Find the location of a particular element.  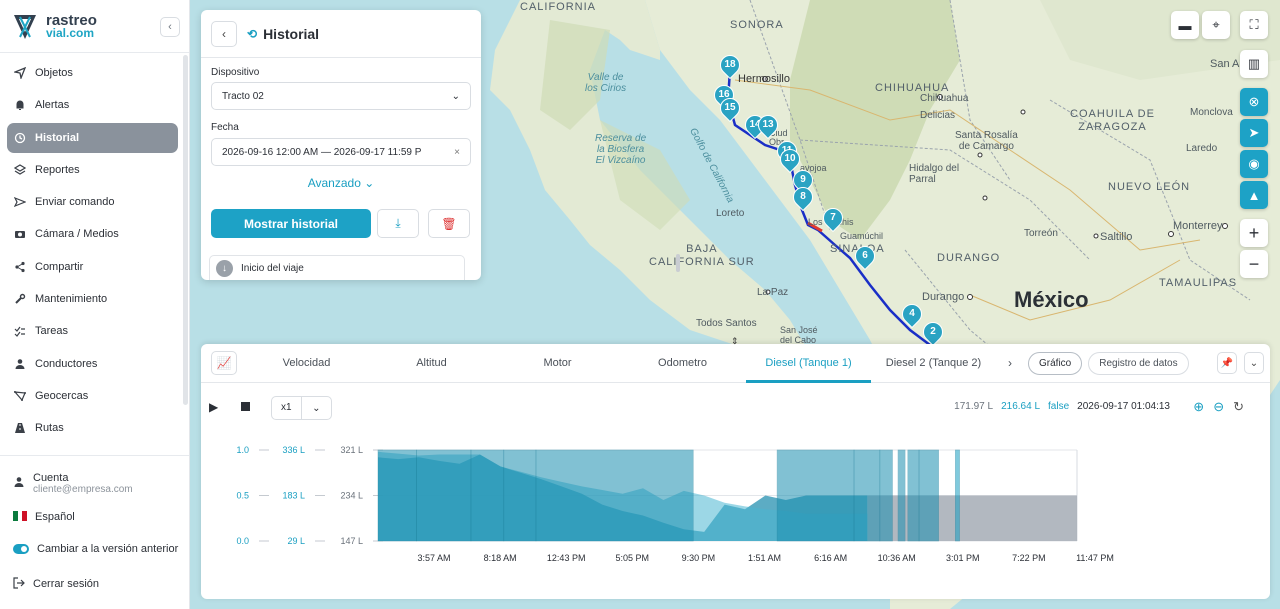

legacy-version-toggle: Cambiar a la versión anterior is located at coordinates (97, 549).